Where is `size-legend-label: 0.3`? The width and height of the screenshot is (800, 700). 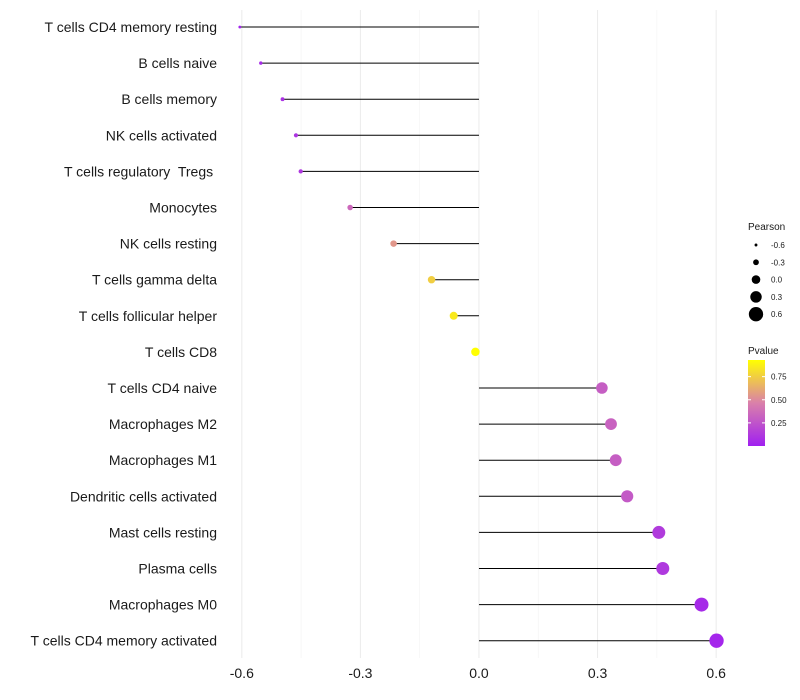 size-legend-label: 0.3 is located at coordinates (777, 297).